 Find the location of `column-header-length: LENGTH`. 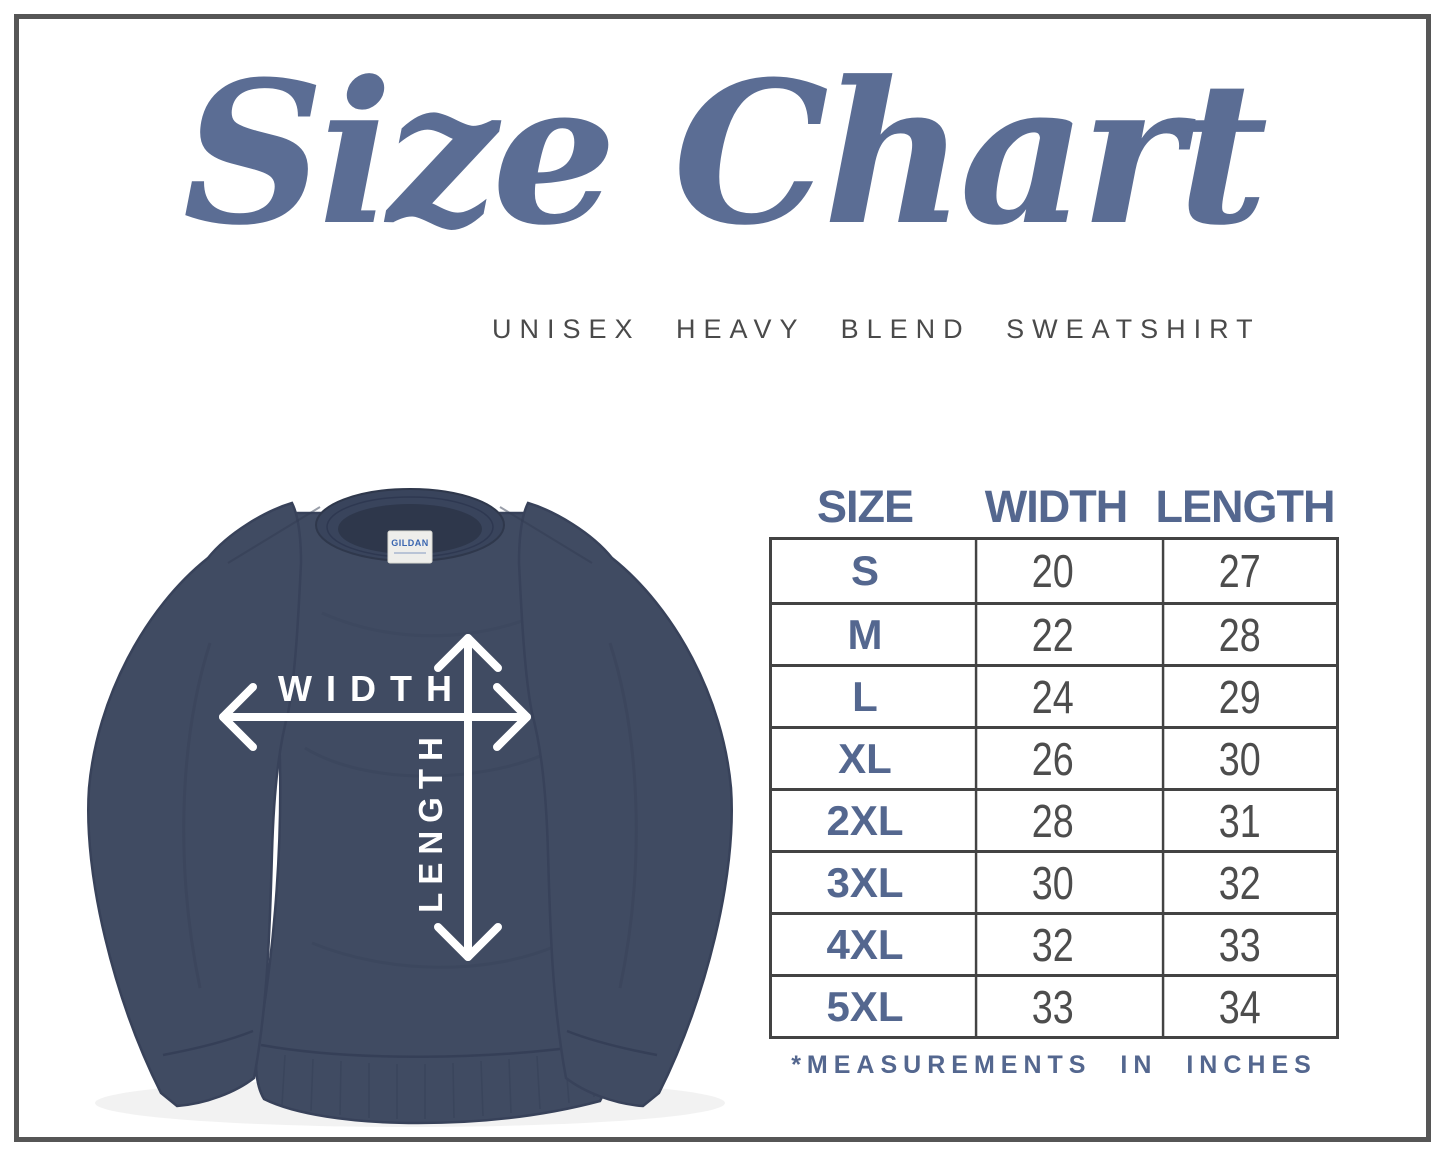

column-header-length: LENGTH is located at coordinates (1245, 506).